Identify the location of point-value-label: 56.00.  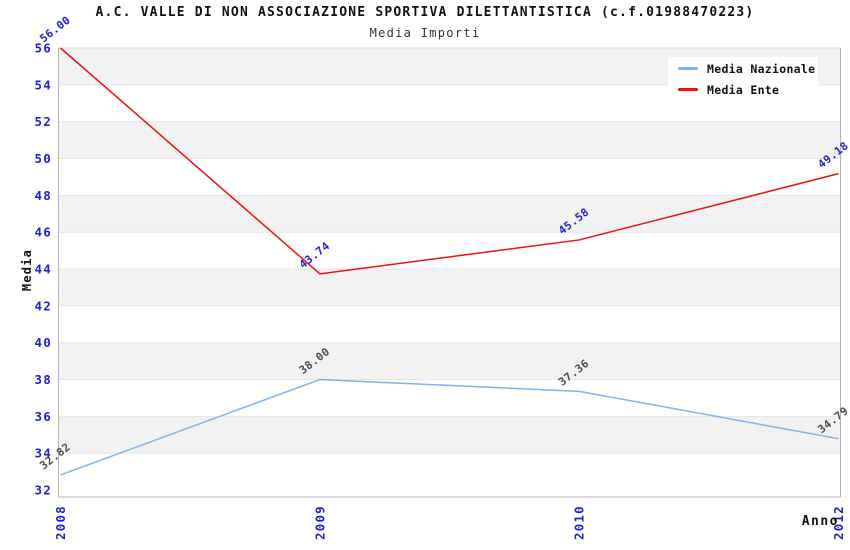
(55, 29).